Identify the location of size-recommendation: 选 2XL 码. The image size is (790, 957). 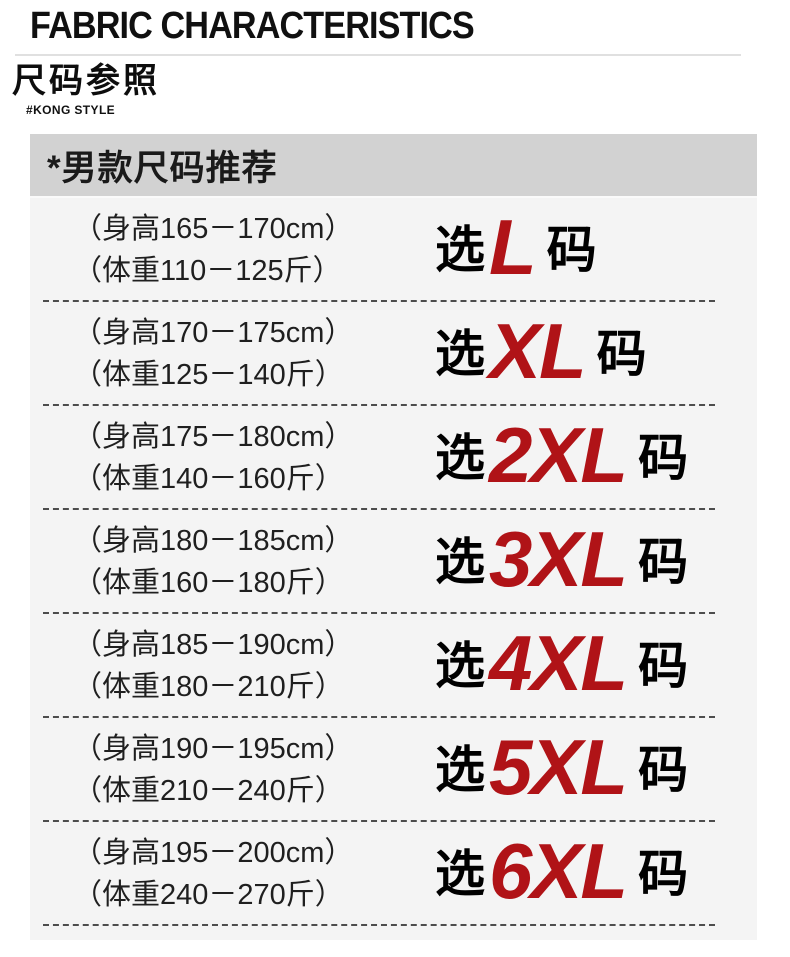
(562, 454).